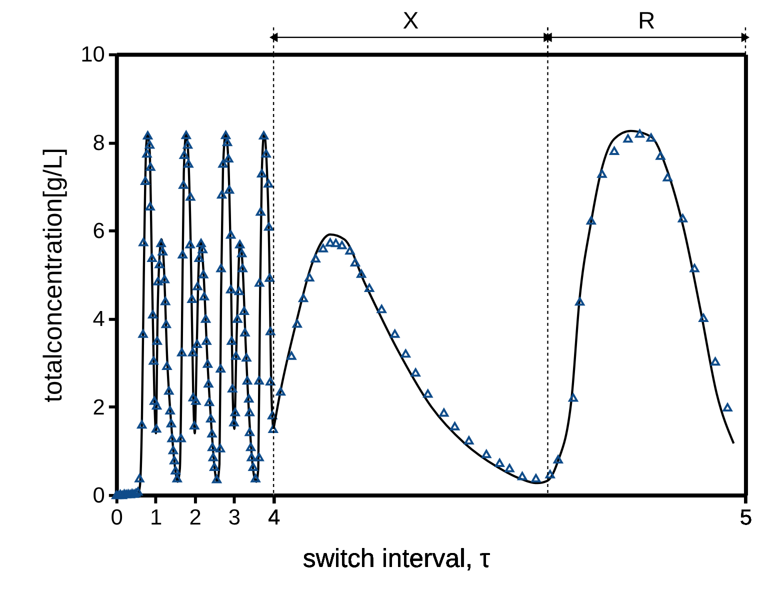  What do you see at coordinates (98, 231) in the screenshot?
I see `y-tick-label: 6` at bounding box center [98, 231].